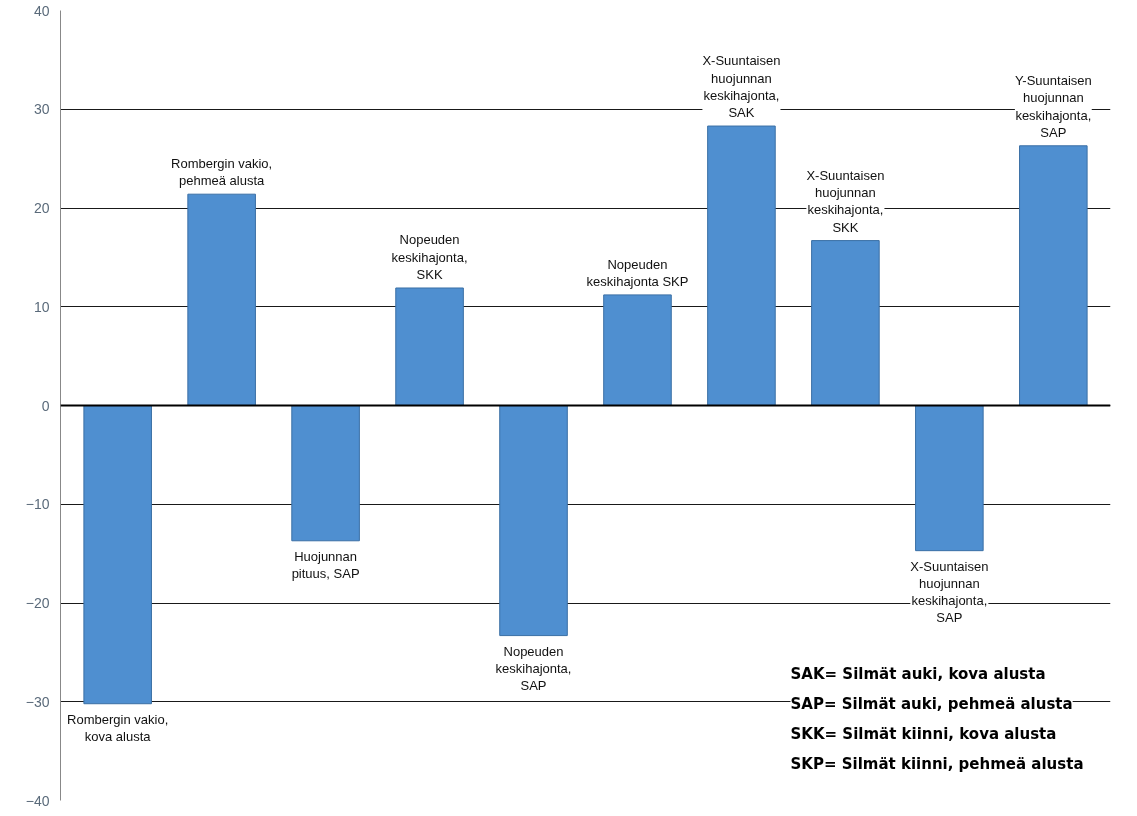 This screenshot has width=1137, height=816. Describe the element at coordinates (533, 668) in the screenshot. I see `annotation: Nopeuden keskihajonta, SAP` at that location.